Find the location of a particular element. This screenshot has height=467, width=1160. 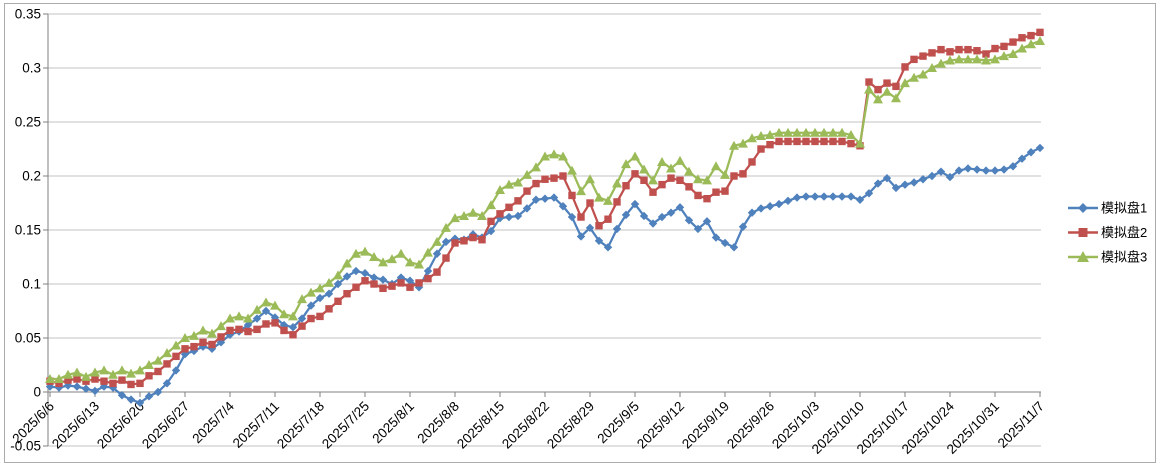

legend-label: 模拟盘2 is located at coordinates (1124, 232).